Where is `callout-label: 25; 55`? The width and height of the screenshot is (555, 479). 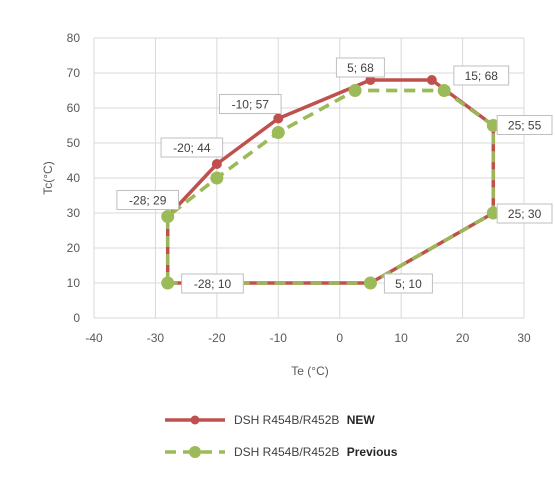
callout-label: 25; 55 is located at coordinates (525, 126).